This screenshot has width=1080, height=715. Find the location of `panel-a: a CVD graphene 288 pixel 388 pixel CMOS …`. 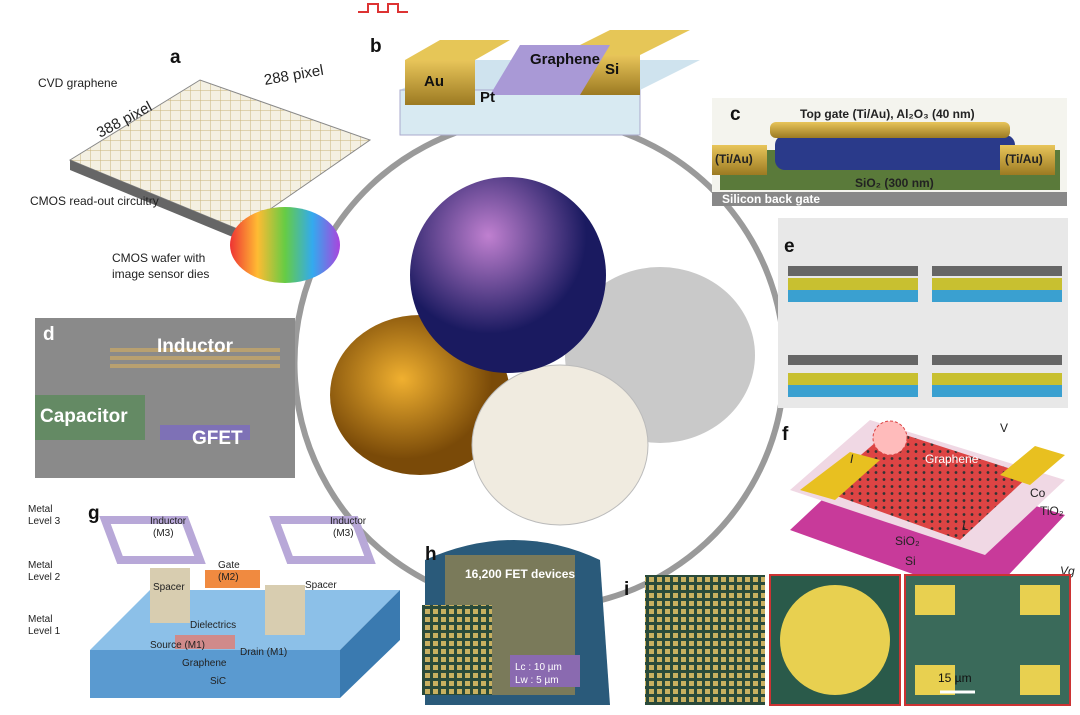

panel-a: a CVD graphene 288 pixel 388 pixel CMOS … is located at coordinates (201, 165).